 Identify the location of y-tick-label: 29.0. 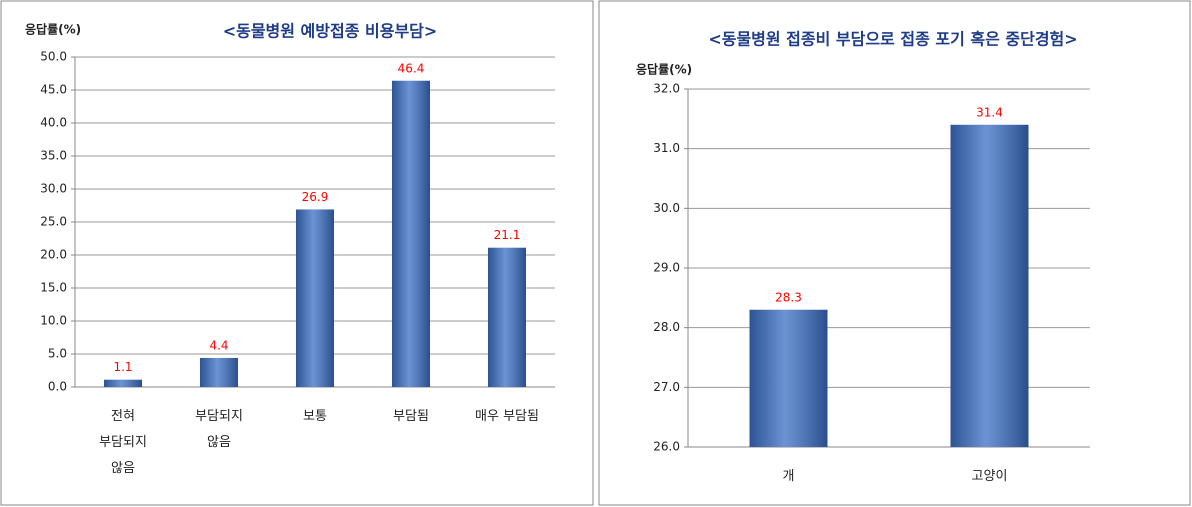
(666, 268).